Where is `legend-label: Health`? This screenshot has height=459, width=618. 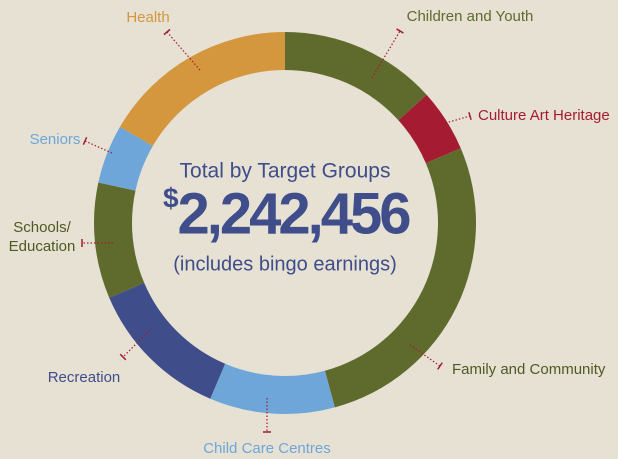 legend-label: Health is located at coordinates (147, 17).